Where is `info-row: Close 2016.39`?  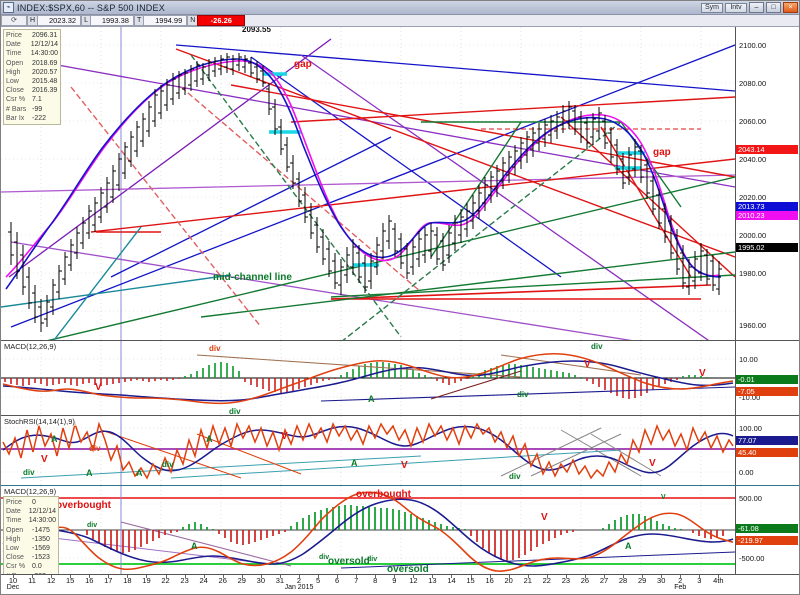 info-row: Close 2016.39 is located at coordinates (32, 90).